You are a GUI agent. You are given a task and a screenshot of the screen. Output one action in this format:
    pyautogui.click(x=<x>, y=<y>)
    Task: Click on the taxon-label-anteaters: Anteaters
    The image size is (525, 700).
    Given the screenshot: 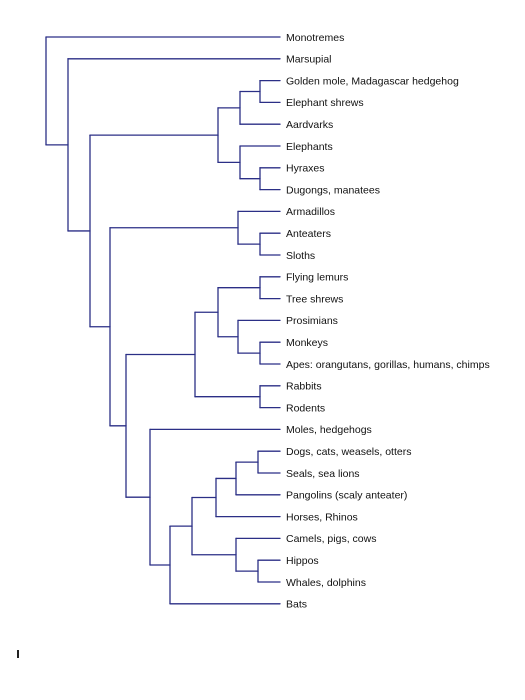 What is the action you would take?
    pyautogui.click(x=308, y=234)
    